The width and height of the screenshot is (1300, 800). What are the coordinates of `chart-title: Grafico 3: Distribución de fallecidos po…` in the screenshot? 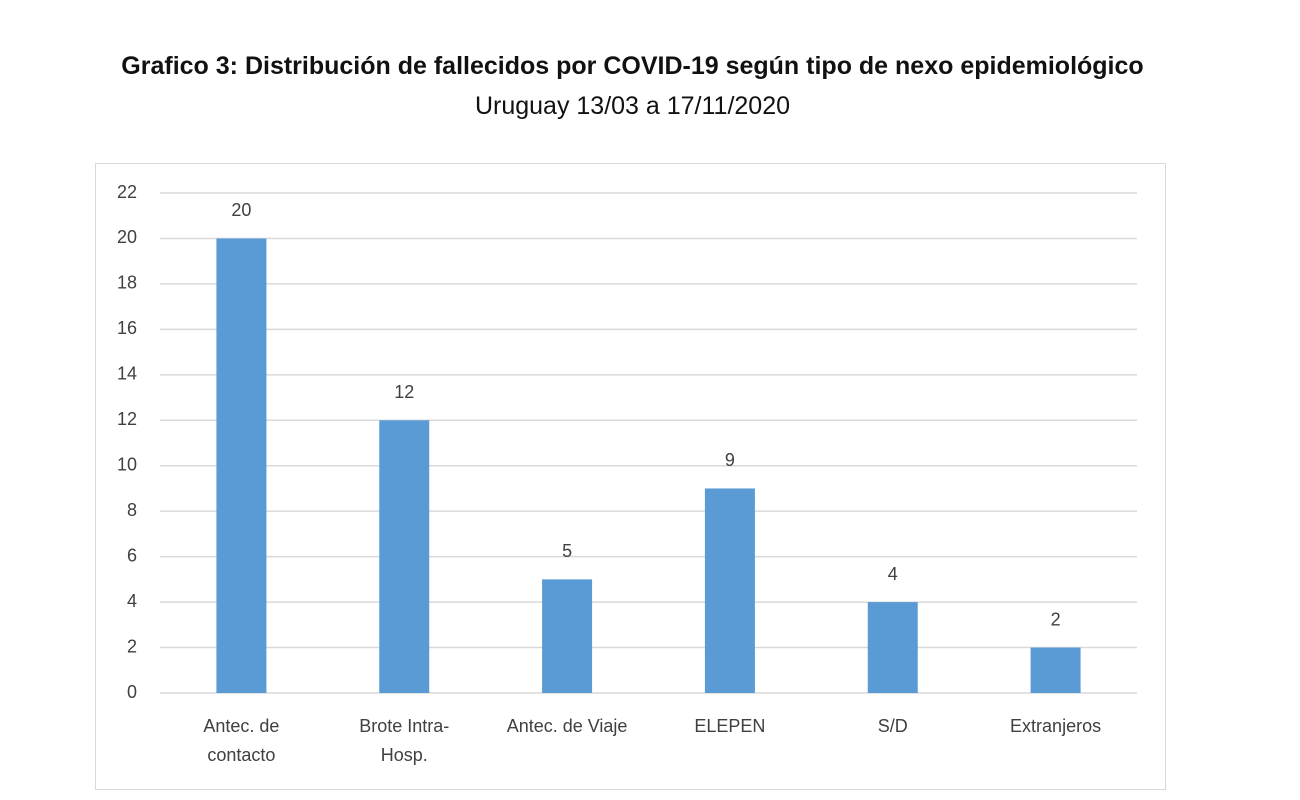 It's located at (632, 66).